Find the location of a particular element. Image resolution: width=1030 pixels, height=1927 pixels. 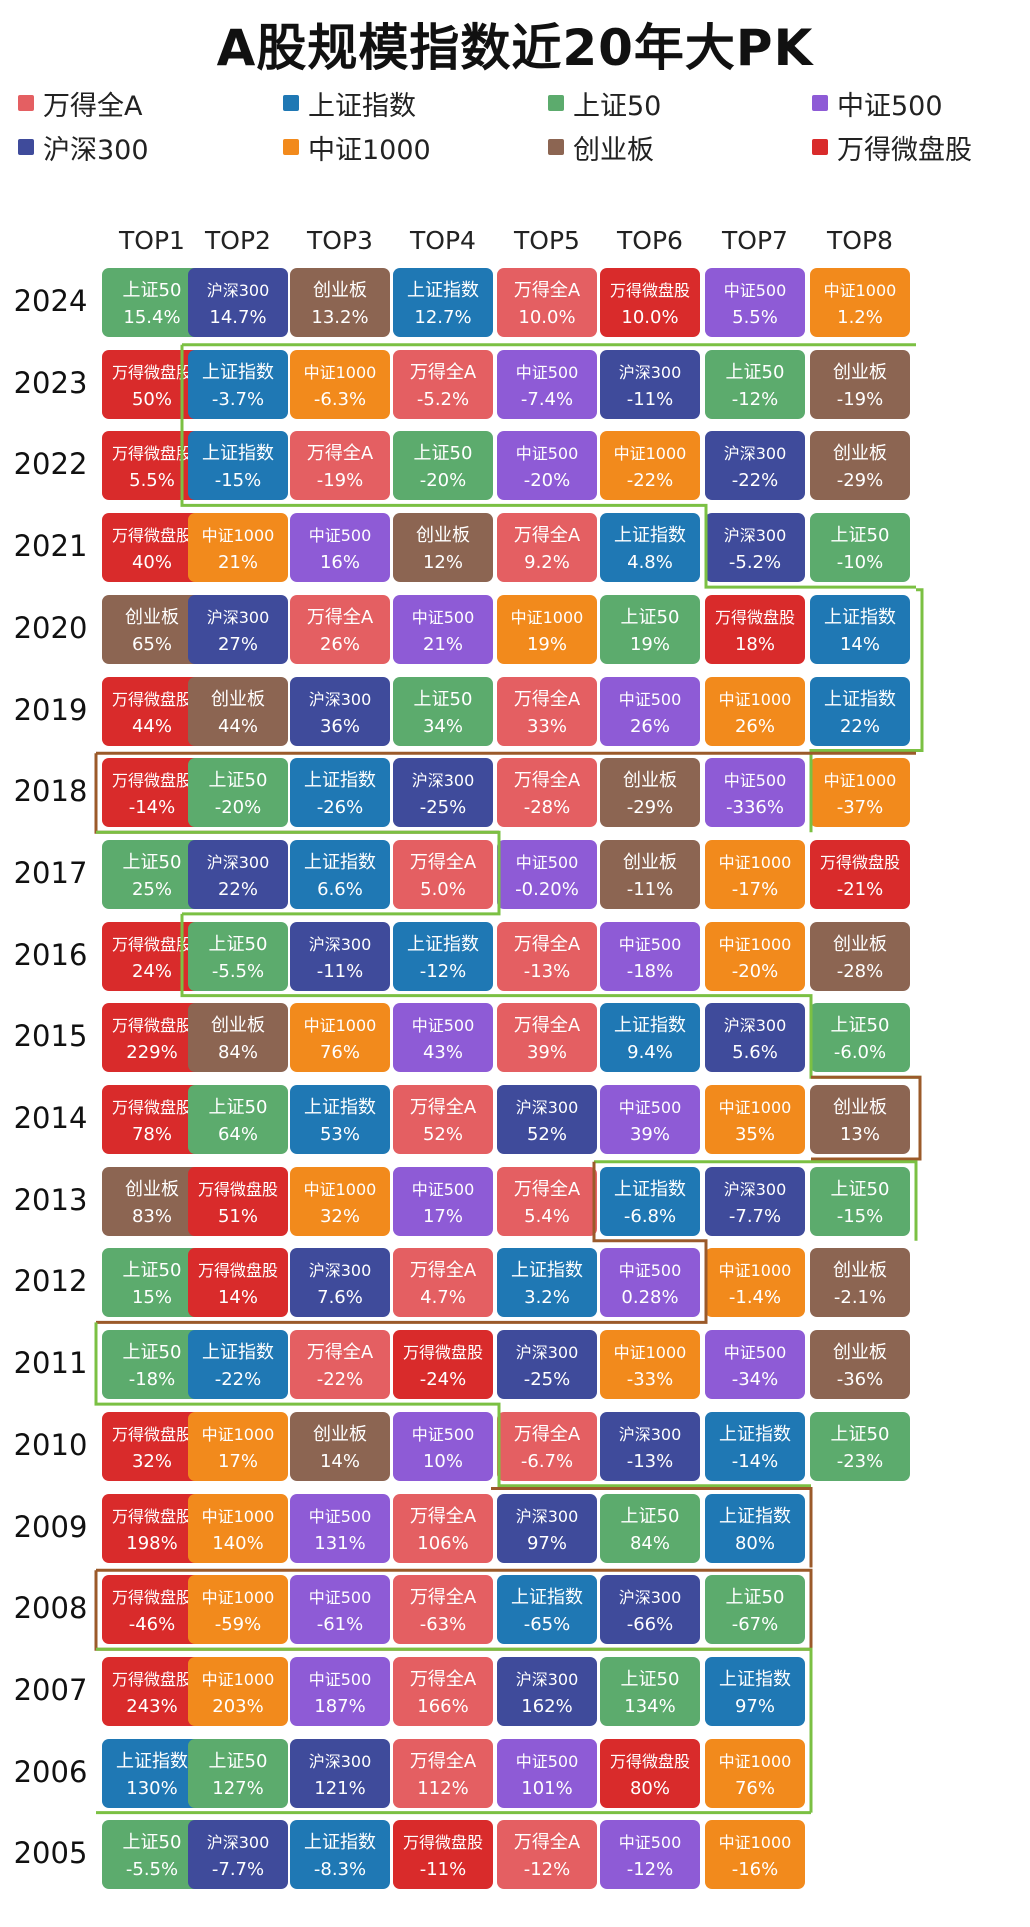

cell-return-value: -7.4% is located at coordinates (547, 399).